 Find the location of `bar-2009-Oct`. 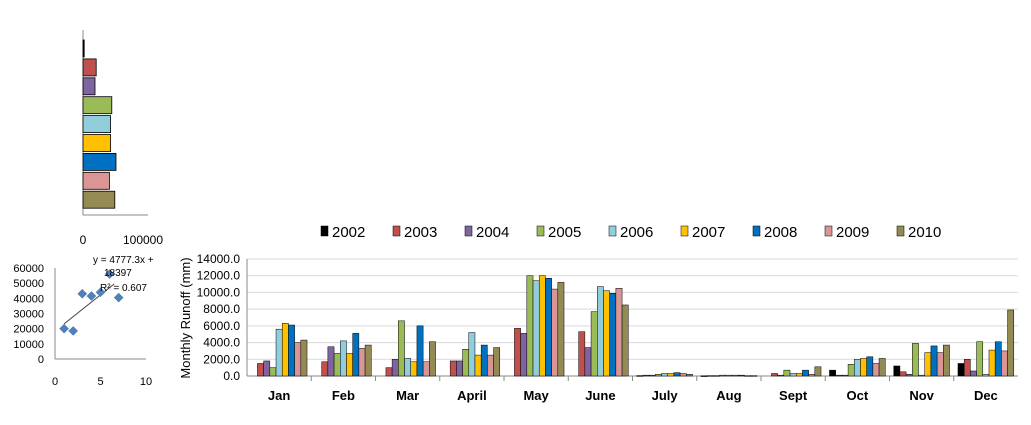

bar-2009-Oct is located at coordinates (876, 370).